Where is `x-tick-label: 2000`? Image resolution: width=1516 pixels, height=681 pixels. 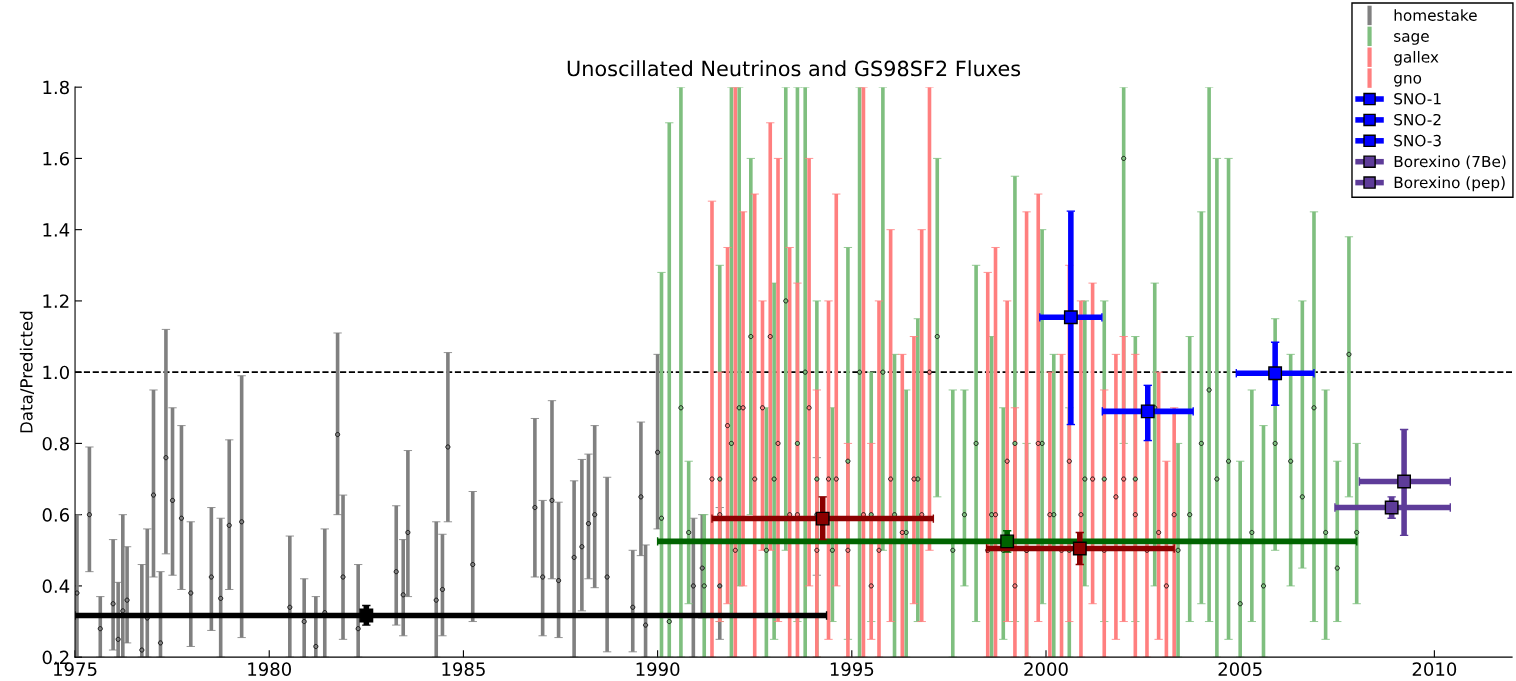 x-tick-label: 2000 is located at coordinates (1046, 669).